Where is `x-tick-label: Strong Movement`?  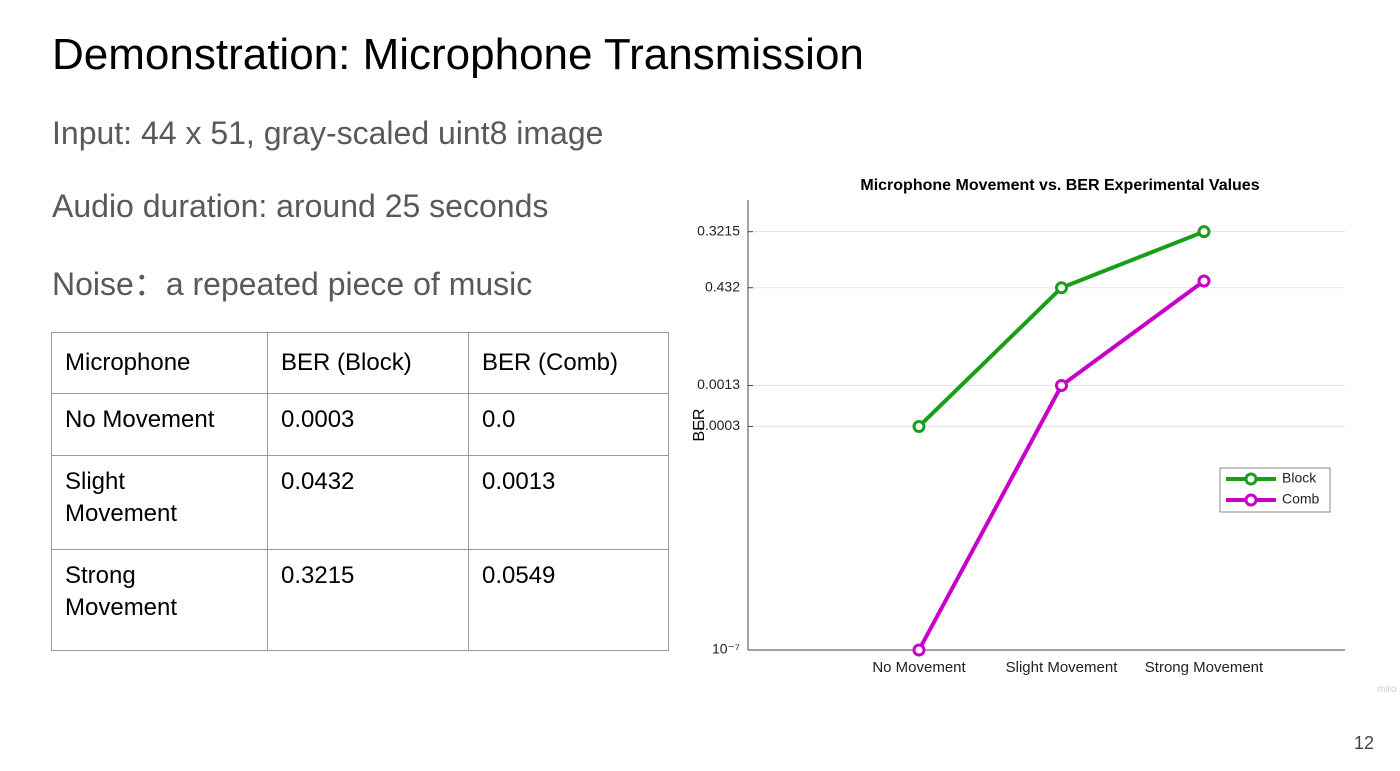 x-tick-label: Strong Movement is located at coordinates (1204, 667).